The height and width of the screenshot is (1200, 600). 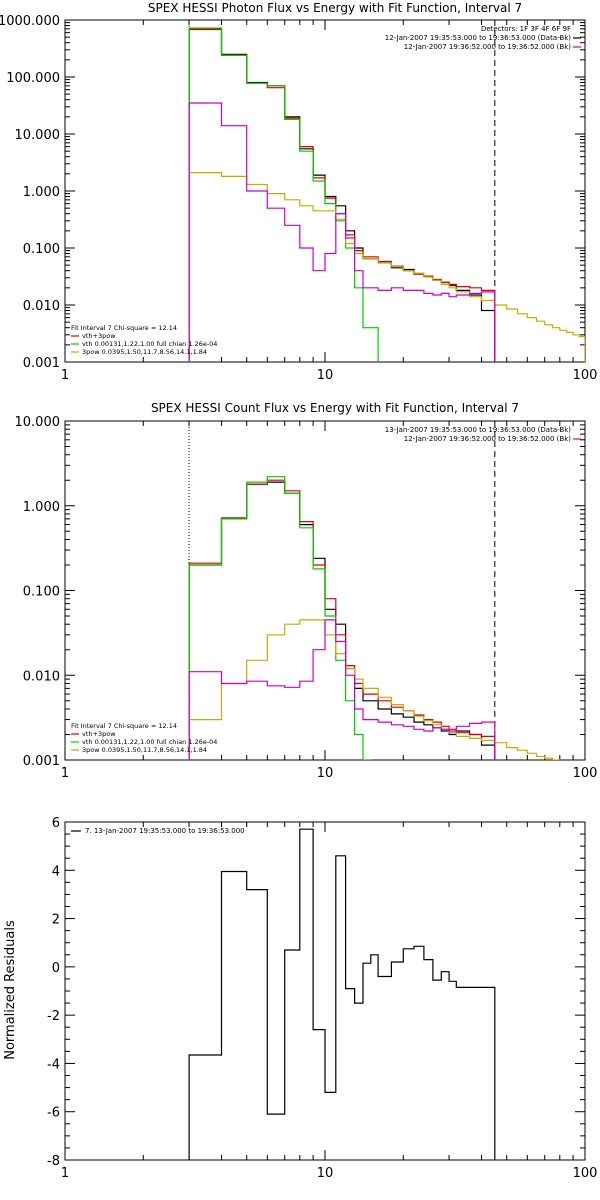 What do you see at coordinates (56, 871) in the screenshot?
I see `y-tick-label: 4` at bounding box center [56, 871].